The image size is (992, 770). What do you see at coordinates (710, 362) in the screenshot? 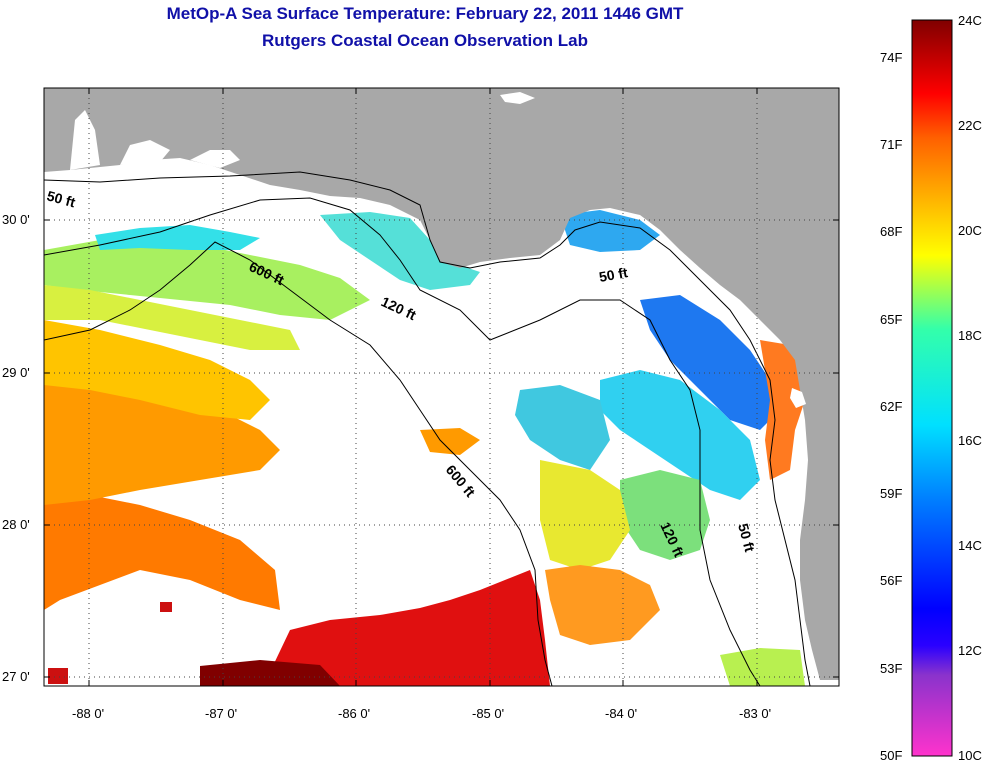
I see `sst-blue-westfl` at bounding box center [710, 362].